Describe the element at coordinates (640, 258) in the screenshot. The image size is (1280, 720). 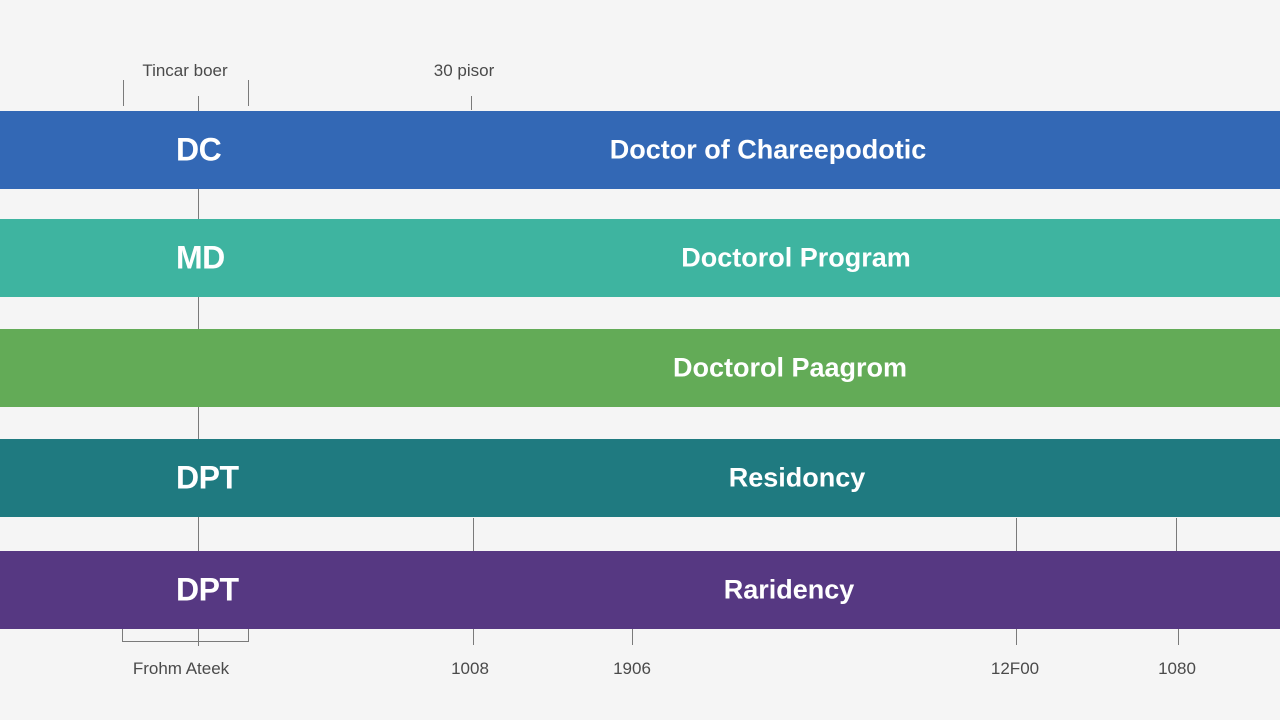
I see `bar-2: MD Doctorol Program` at that location.